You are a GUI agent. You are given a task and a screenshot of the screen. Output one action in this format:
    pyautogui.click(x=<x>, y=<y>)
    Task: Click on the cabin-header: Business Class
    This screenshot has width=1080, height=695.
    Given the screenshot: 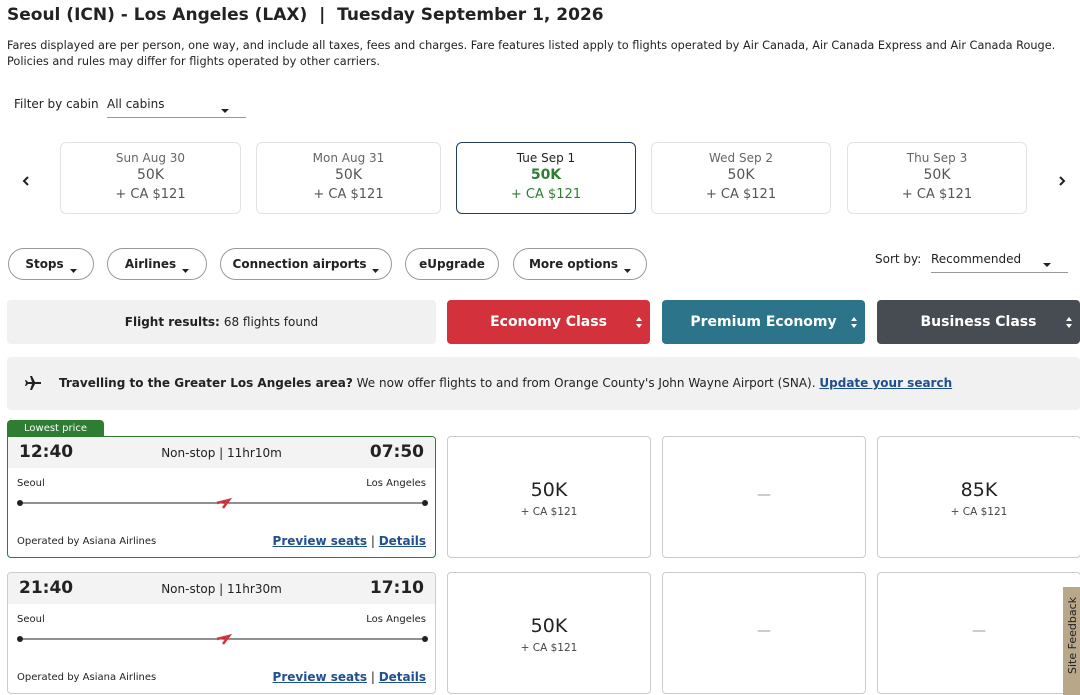 What is the action you would take?
    pyautogui.click(x=978, y=322)
    